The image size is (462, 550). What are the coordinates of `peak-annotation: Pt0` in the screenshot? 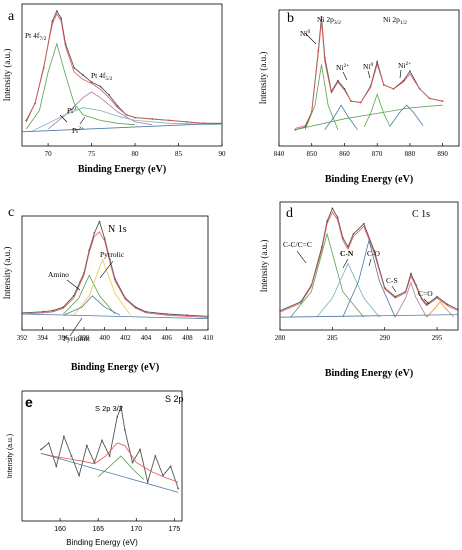 It's located at (71, 110).